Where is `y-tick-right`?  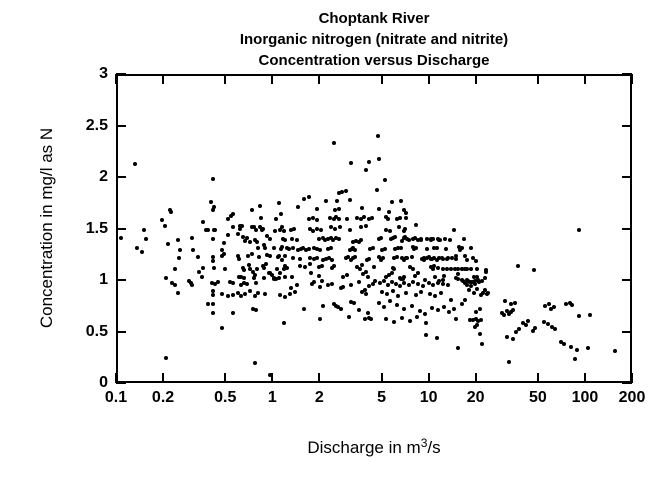
y-tick-right is located at coordinates (627, 383).